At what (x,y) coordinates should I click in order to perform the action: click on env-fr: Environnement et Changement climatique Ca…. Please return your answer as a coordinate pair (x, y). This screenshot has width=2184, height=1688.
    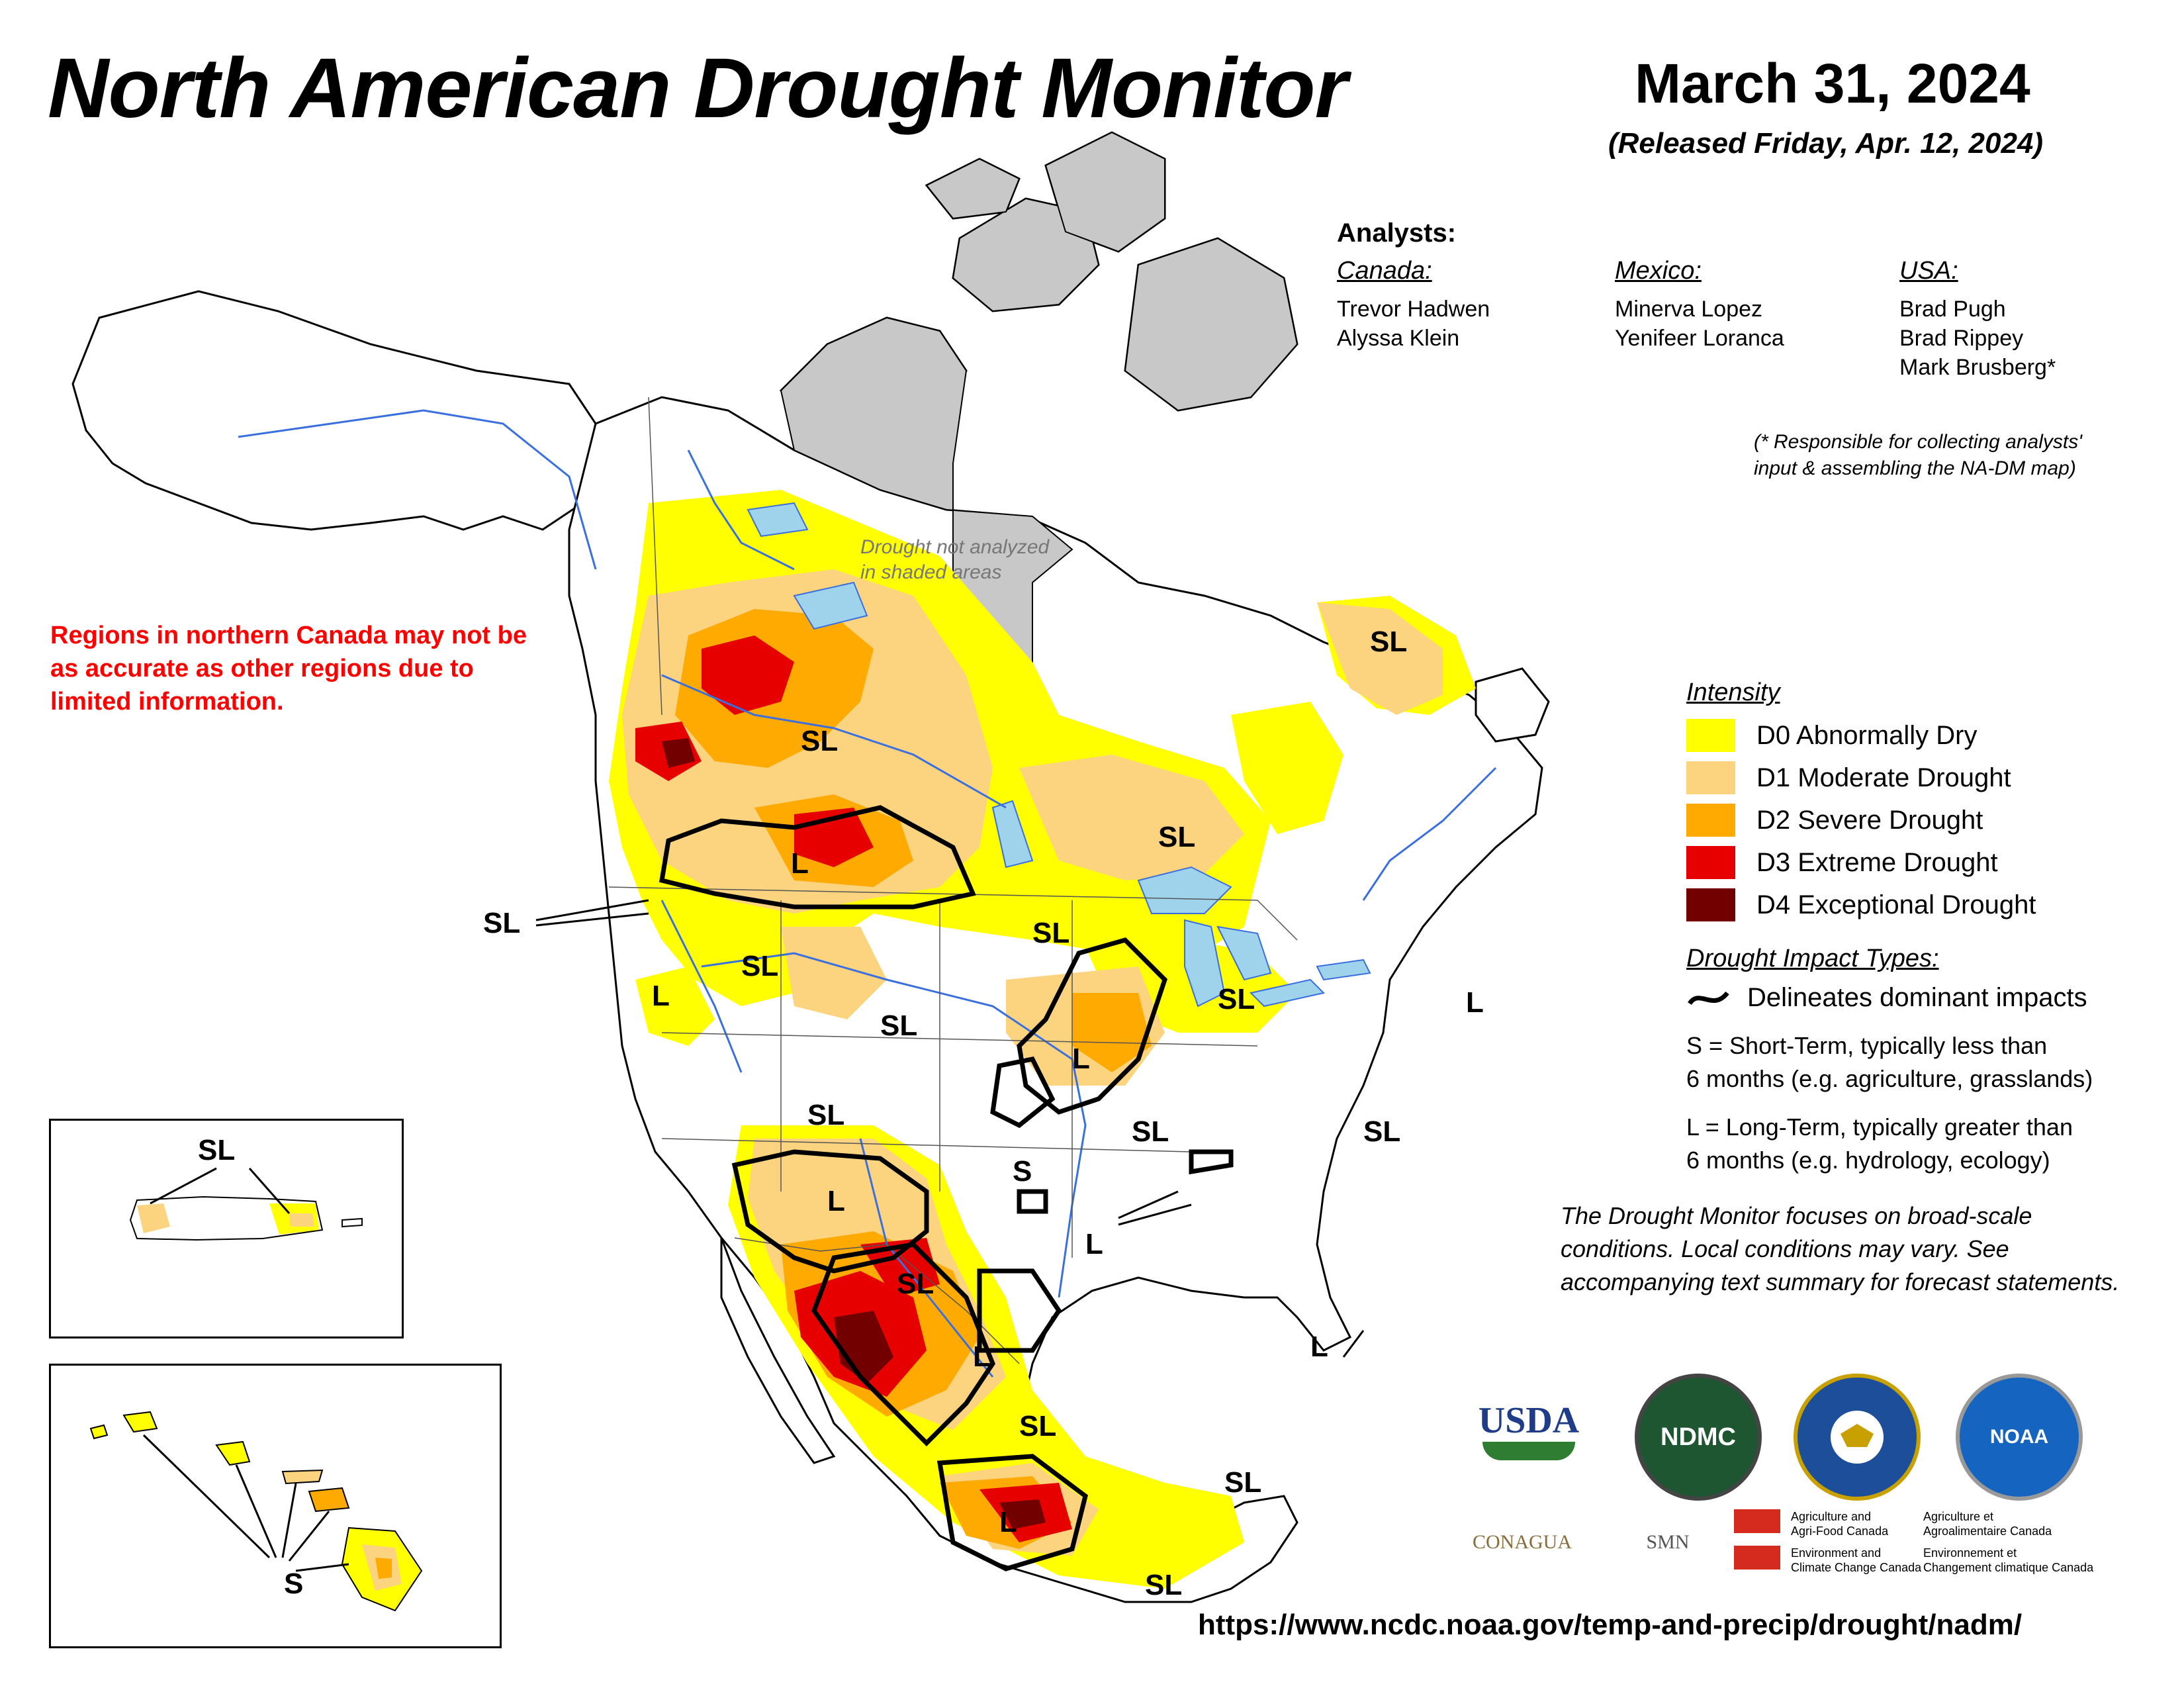
    Looking at the image, I should click on (2008, 1560).